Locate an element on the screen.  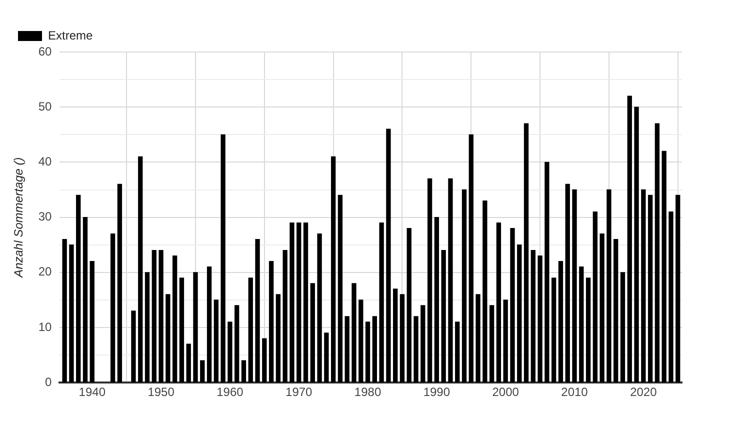
y-tick-label: 50 is located at coordinates (45, 106).